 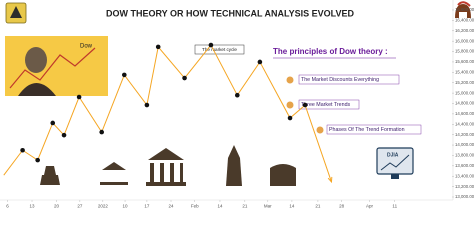 I want to click on y-tick-label: 14,000.00, so click(x=464, y=144).